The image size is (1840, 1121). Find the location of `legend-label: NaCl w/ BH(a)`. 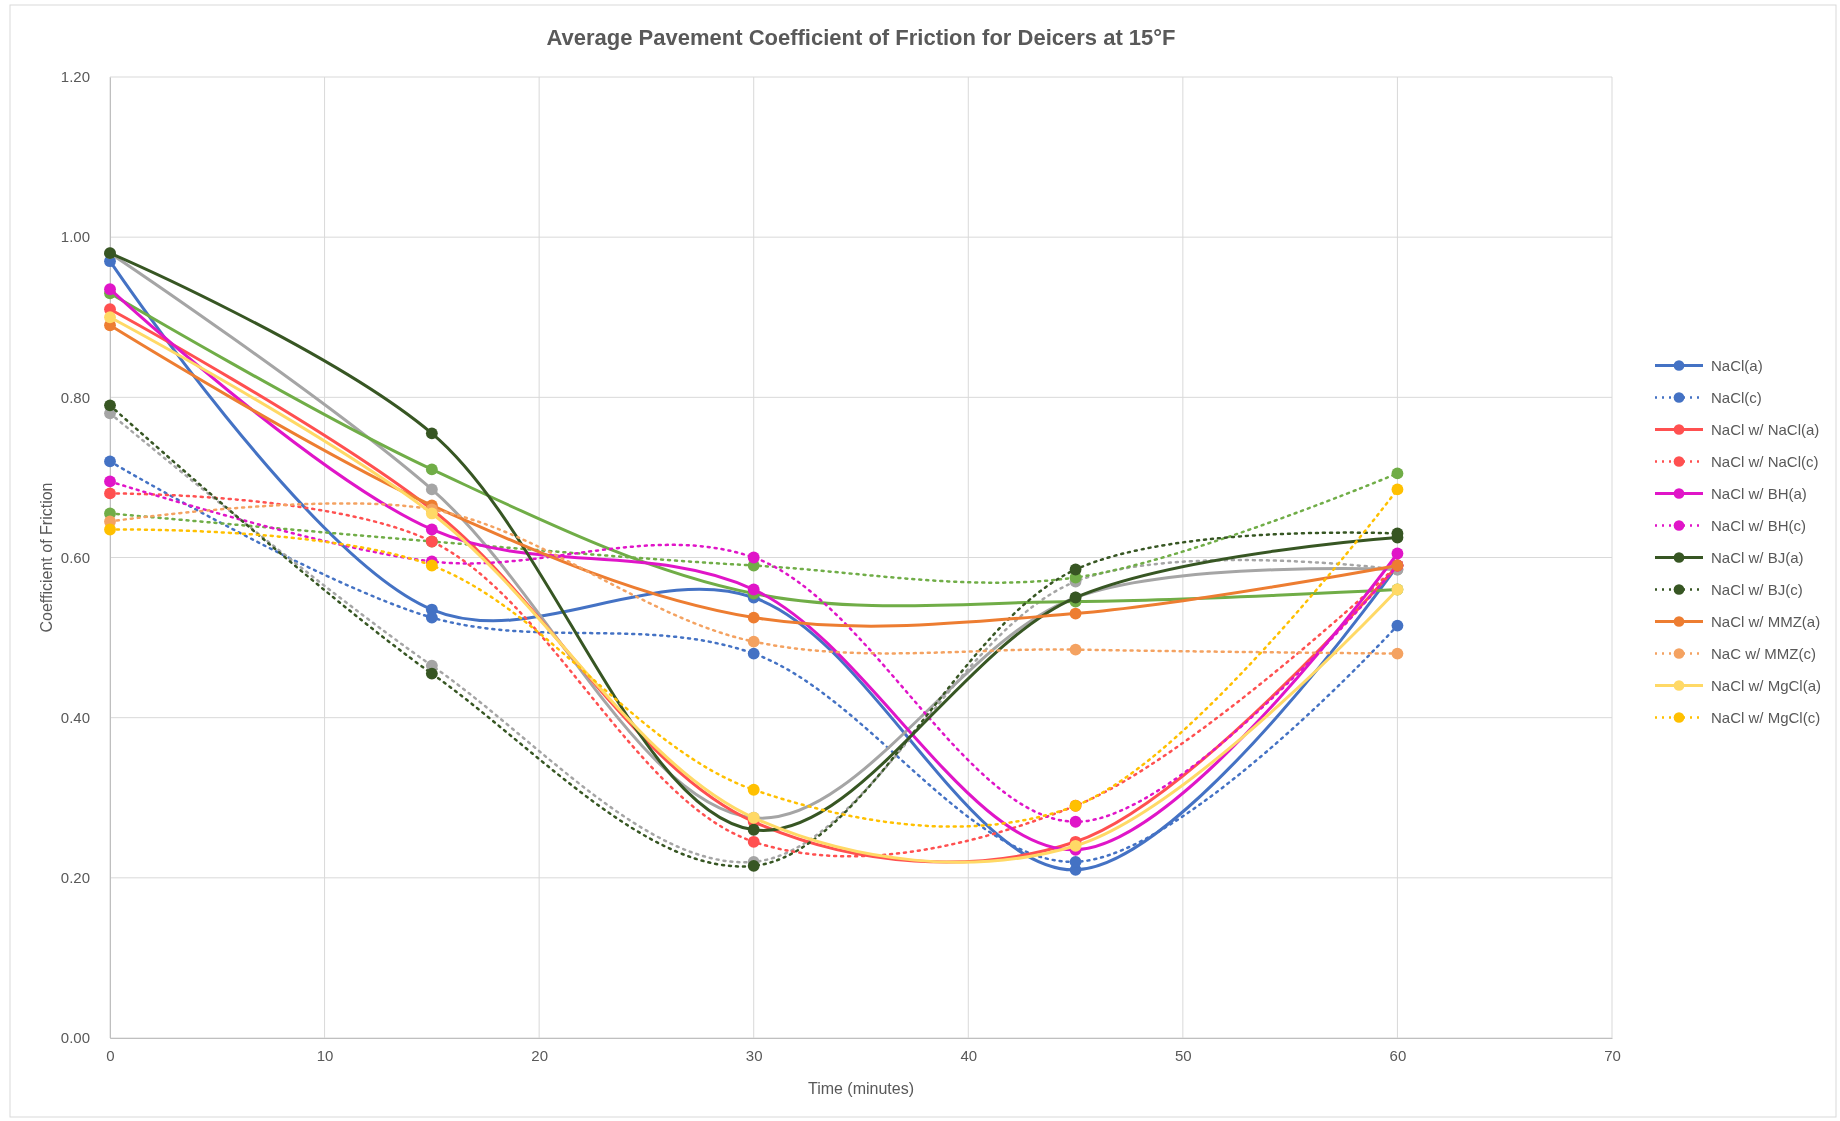

legend-label: NaCl w/ BH(a) is located at coordinates (1759, 493).